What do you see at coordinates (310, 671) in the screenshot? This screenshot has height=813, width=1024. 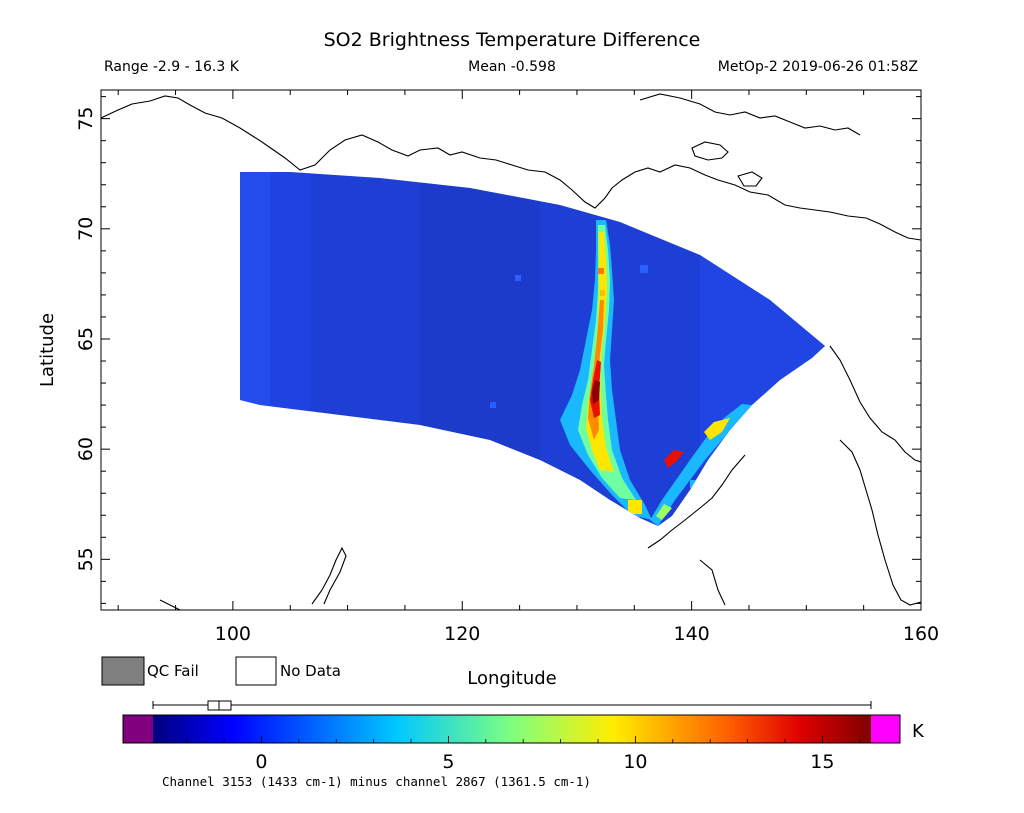 I see `no-data-label: No Data` at bounding box center [310, 671].